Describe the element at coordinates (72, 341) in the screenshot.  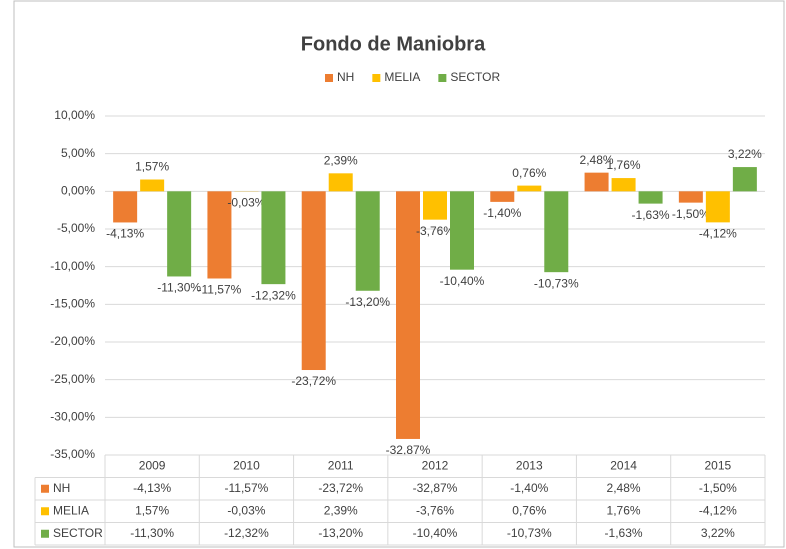
I see `y-tick-label: -20,00%` at that location.